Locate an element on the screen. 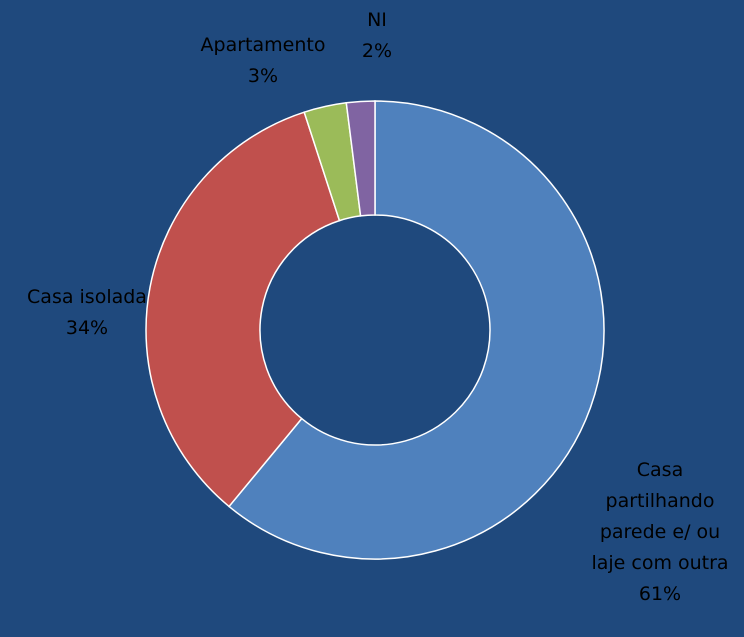 This screenshot has width=744, height=637. value-label: 61% is located at coordinates (660, 594).